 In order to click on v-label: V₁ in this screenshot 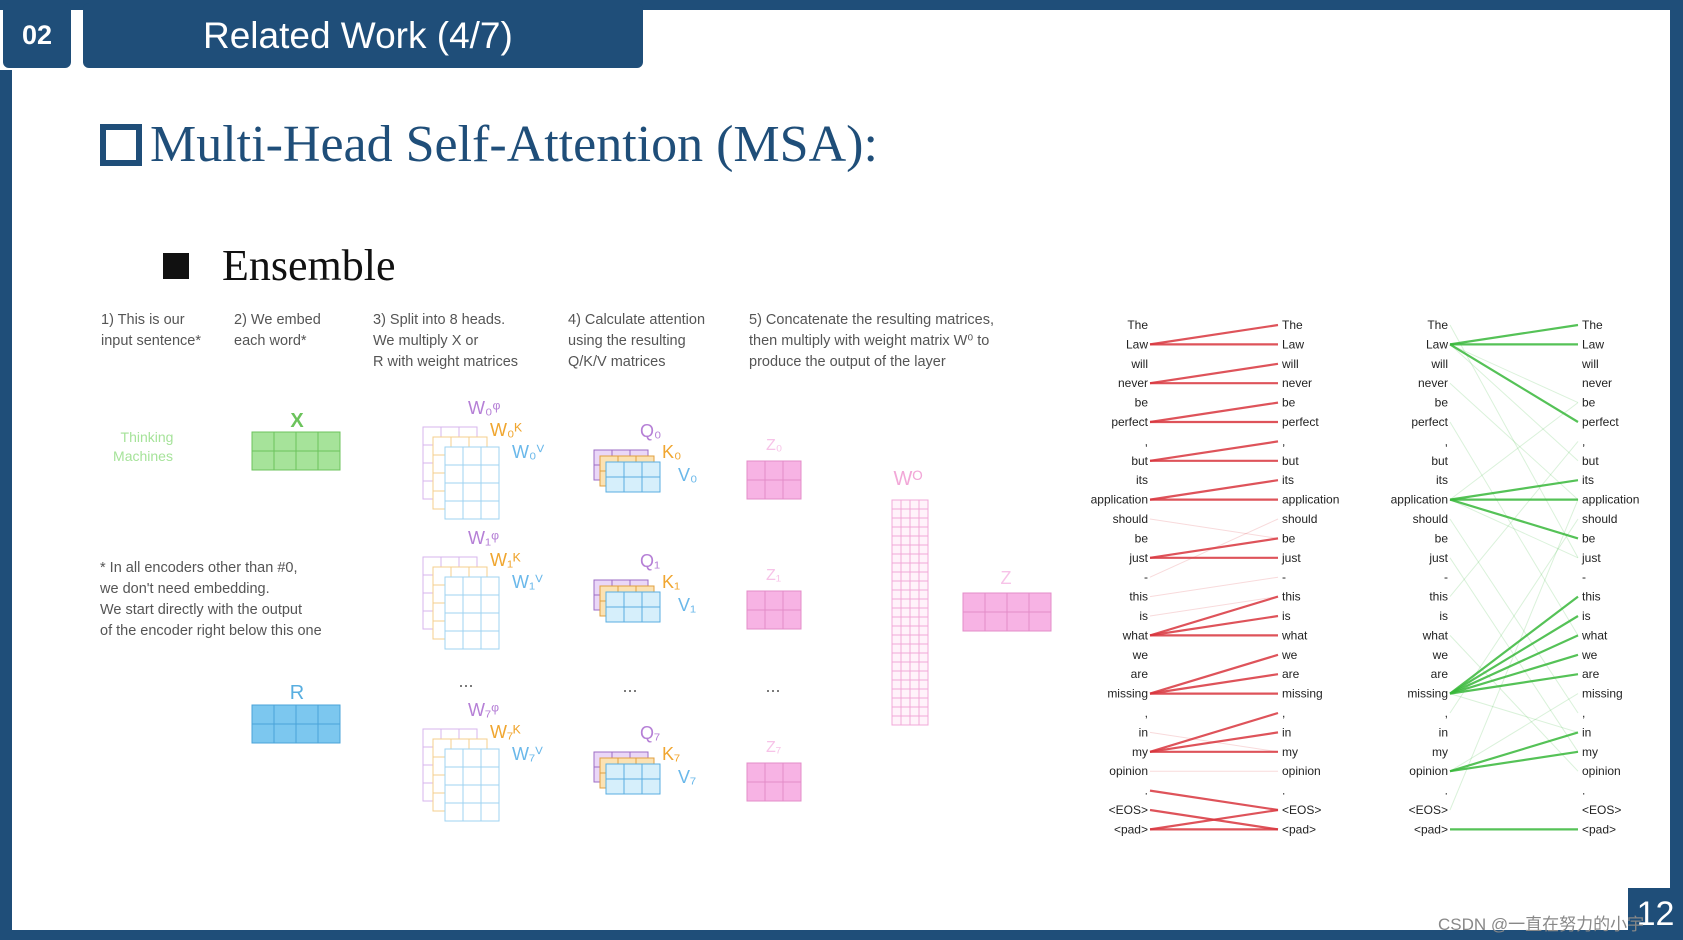, I will do `click(687, 605)`.